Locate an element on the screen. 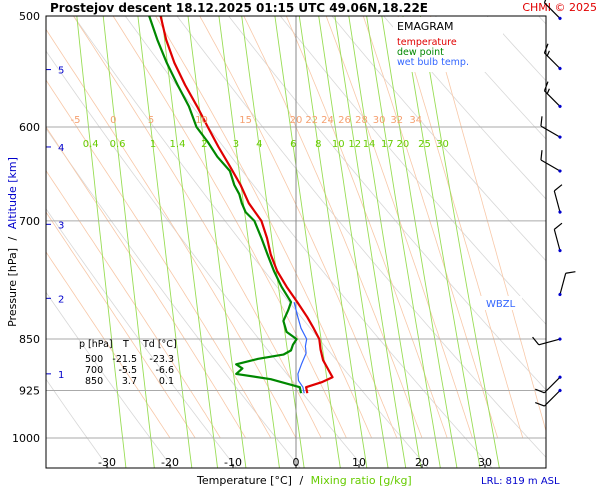 This screenshot has height=500, width=600. x-axis-label-temperature: Temperature [°C] is located at coordinates (244, 480).